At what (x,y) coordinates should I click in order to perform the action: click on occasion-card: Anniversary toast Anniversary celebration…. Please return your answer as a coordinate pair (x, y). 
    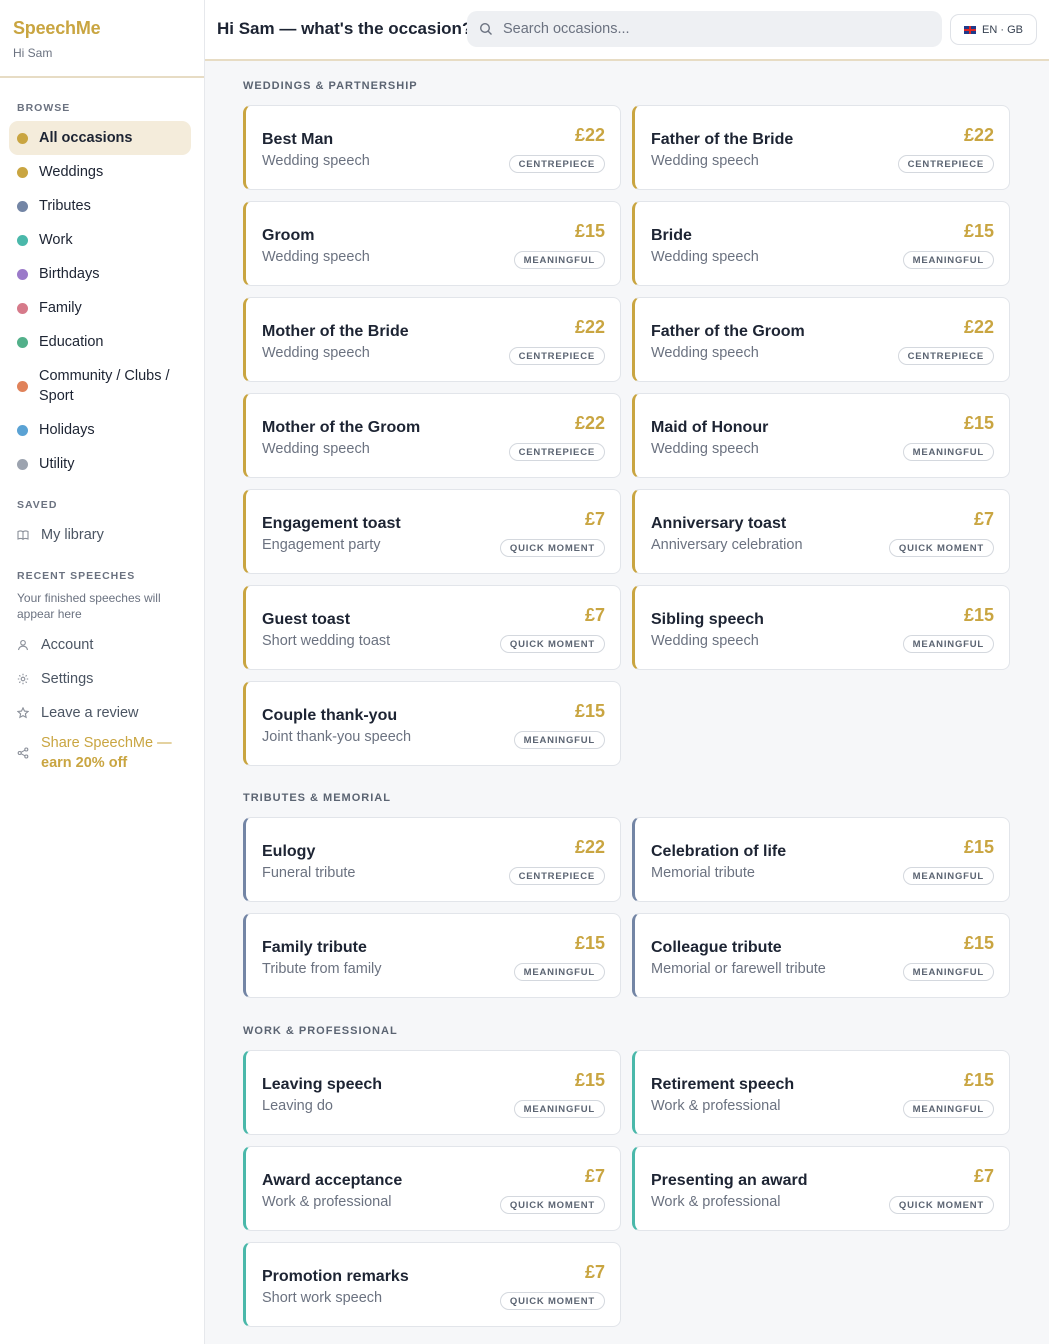
    Looking at the image, I should click on (821, 531).